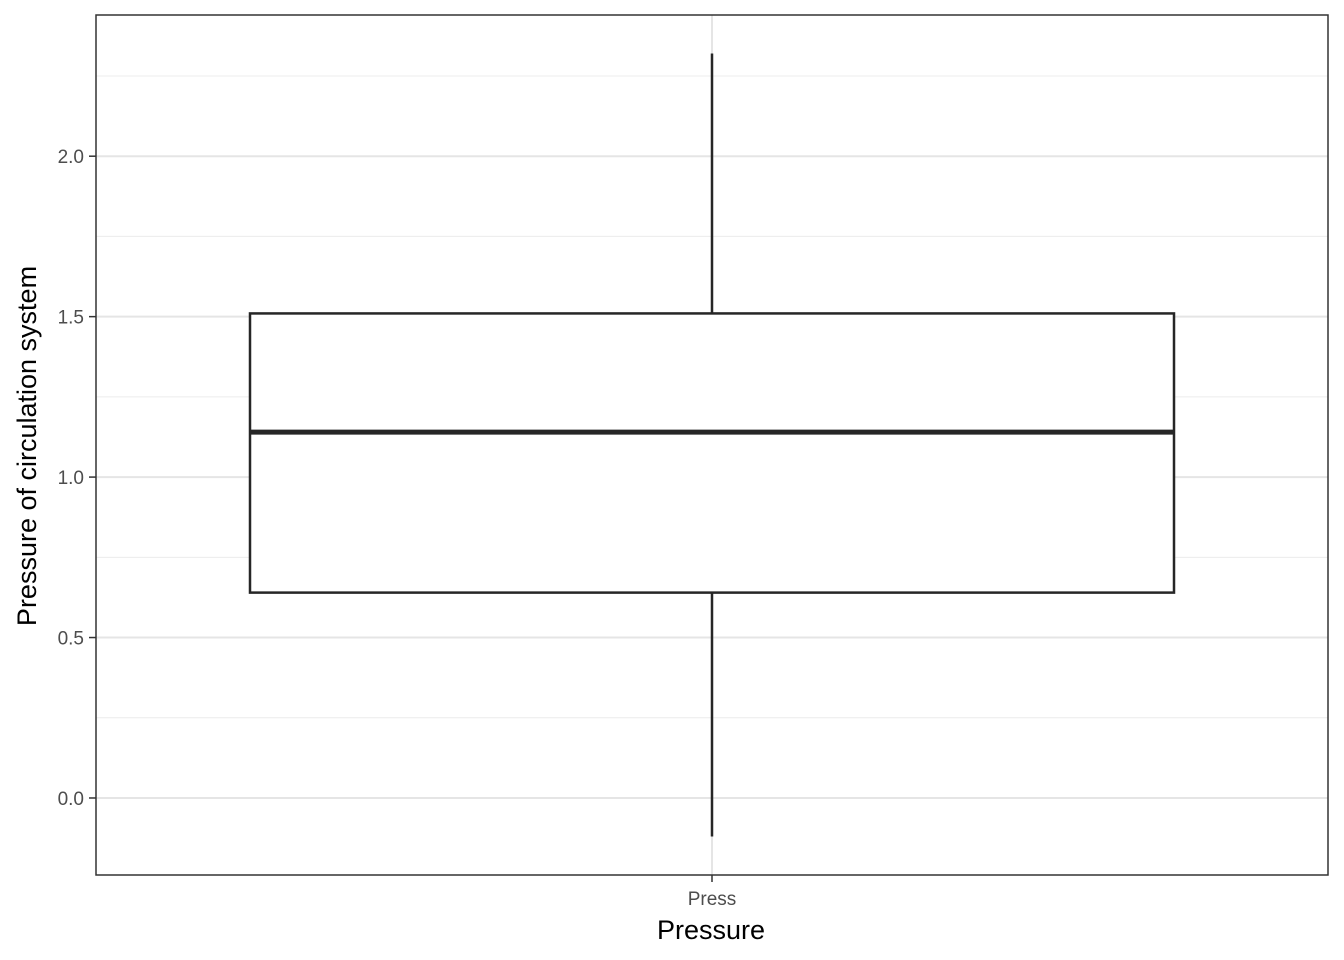 This screenshot has height=960, width=1344. Describe the element at coordinates (71, 157) in the screenshot. I see `y-tick-label: 2.0` at that location.